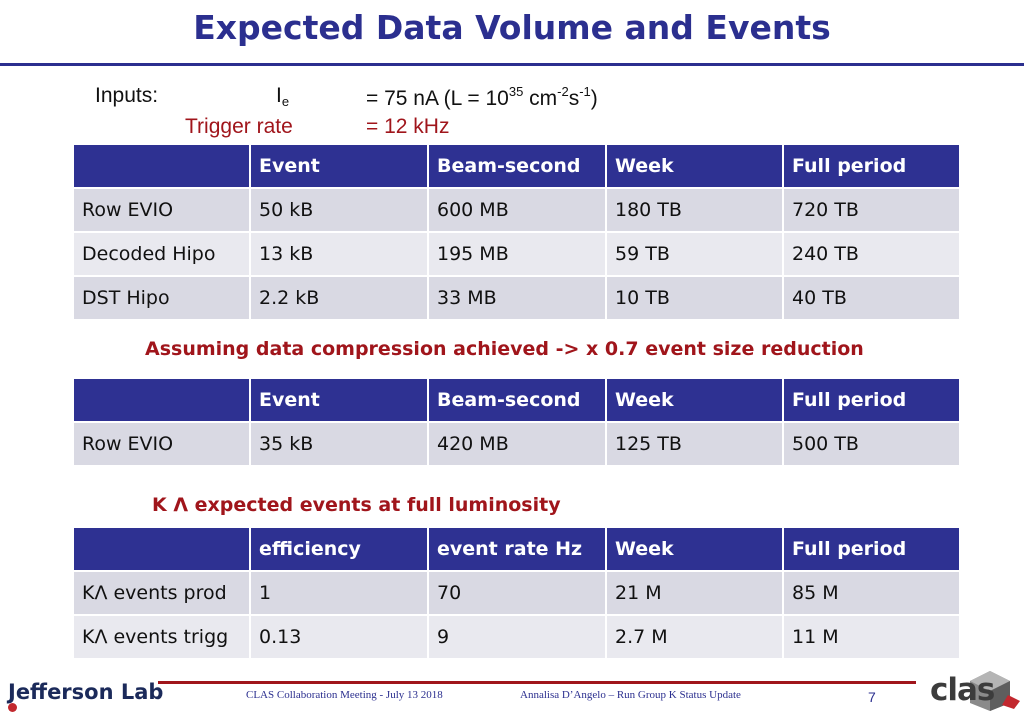 Image resolution: width=1024 pixels, height=715 pixels. I want to click on ie-value-unit: cm, so click(540, 98).